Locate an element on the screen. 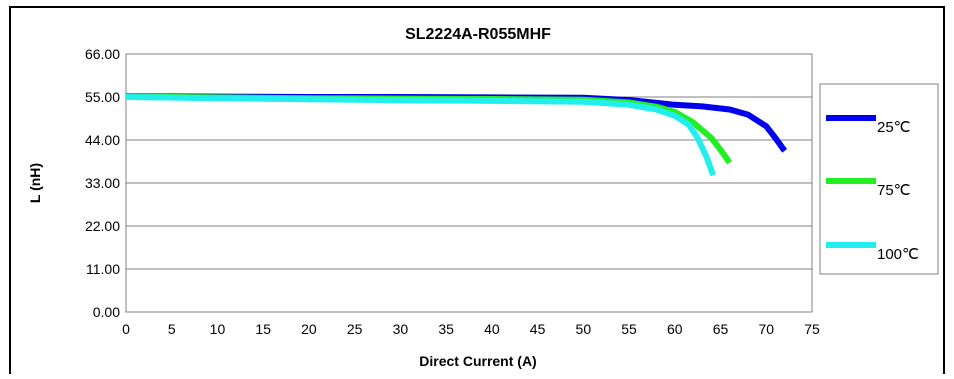 The height and width of the screenshot is (379, 954). y-tick-label: 22.00 is located at coordinates (102, 226).